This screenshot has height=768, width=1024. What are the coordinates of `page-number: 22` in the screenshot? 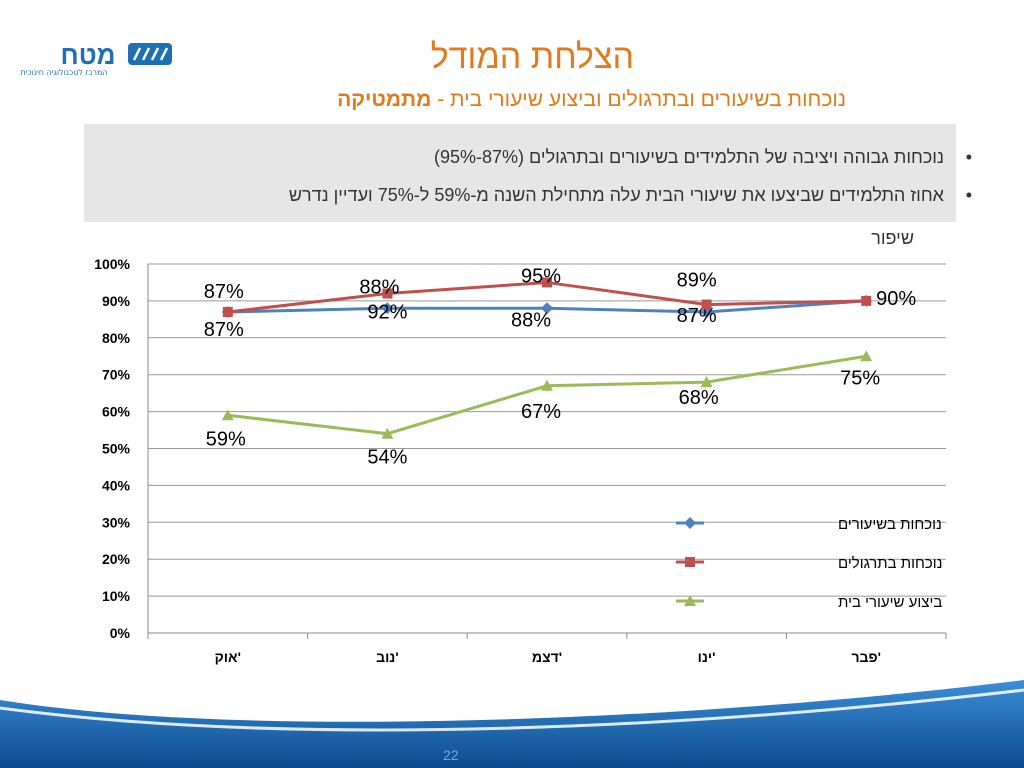 It's located at (451, 755).